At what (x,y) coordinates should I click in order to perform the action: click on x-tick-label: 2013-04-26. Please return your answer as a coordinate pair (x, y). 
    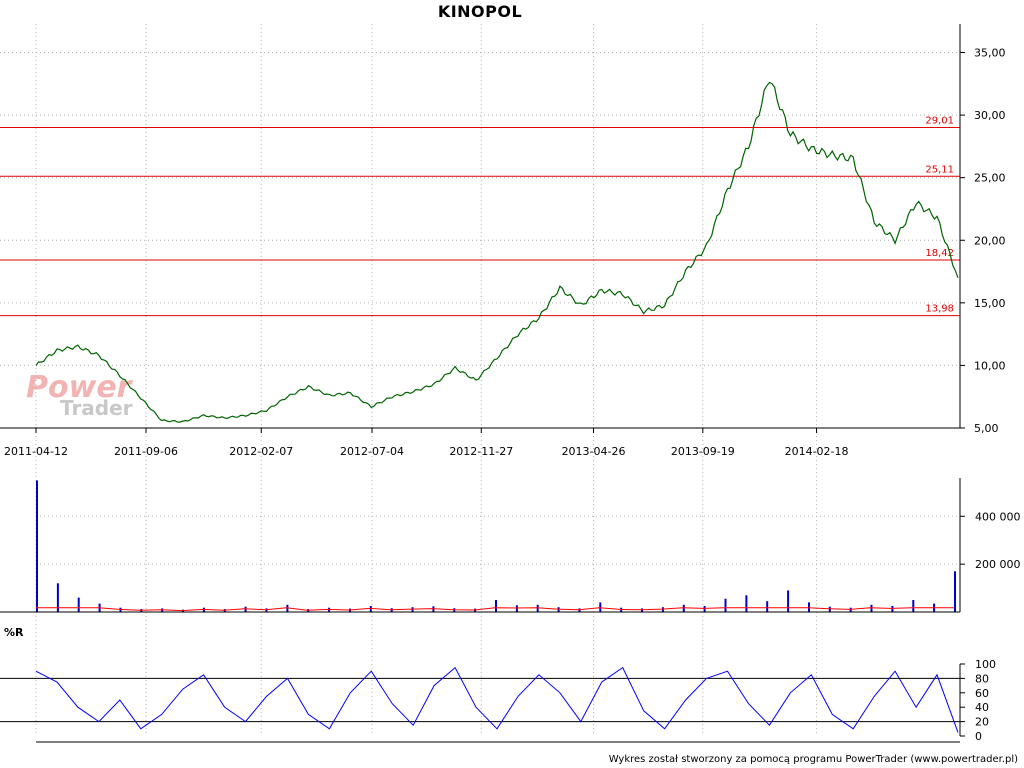
    Looking at the image, I should click on (594, 451).